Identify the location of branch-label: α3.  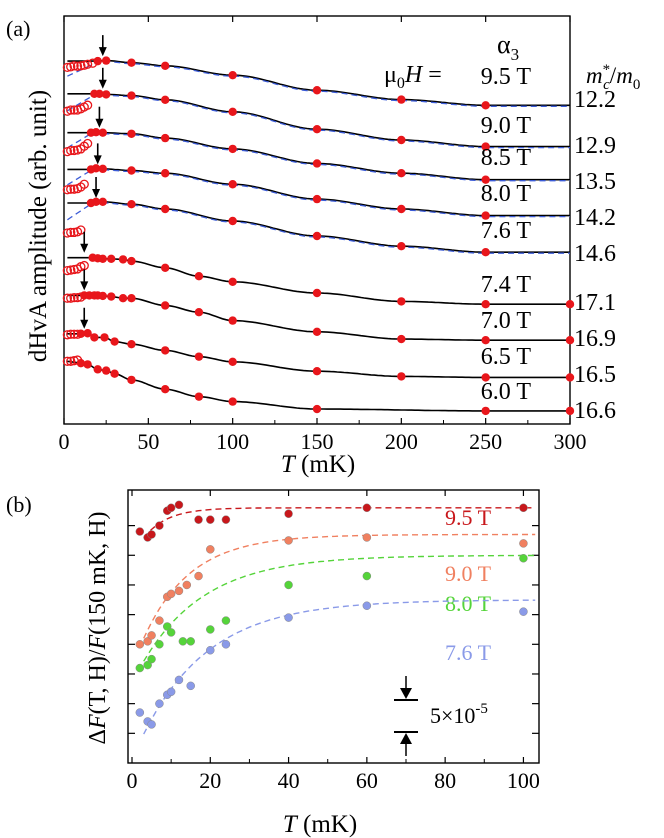
(508, 47).